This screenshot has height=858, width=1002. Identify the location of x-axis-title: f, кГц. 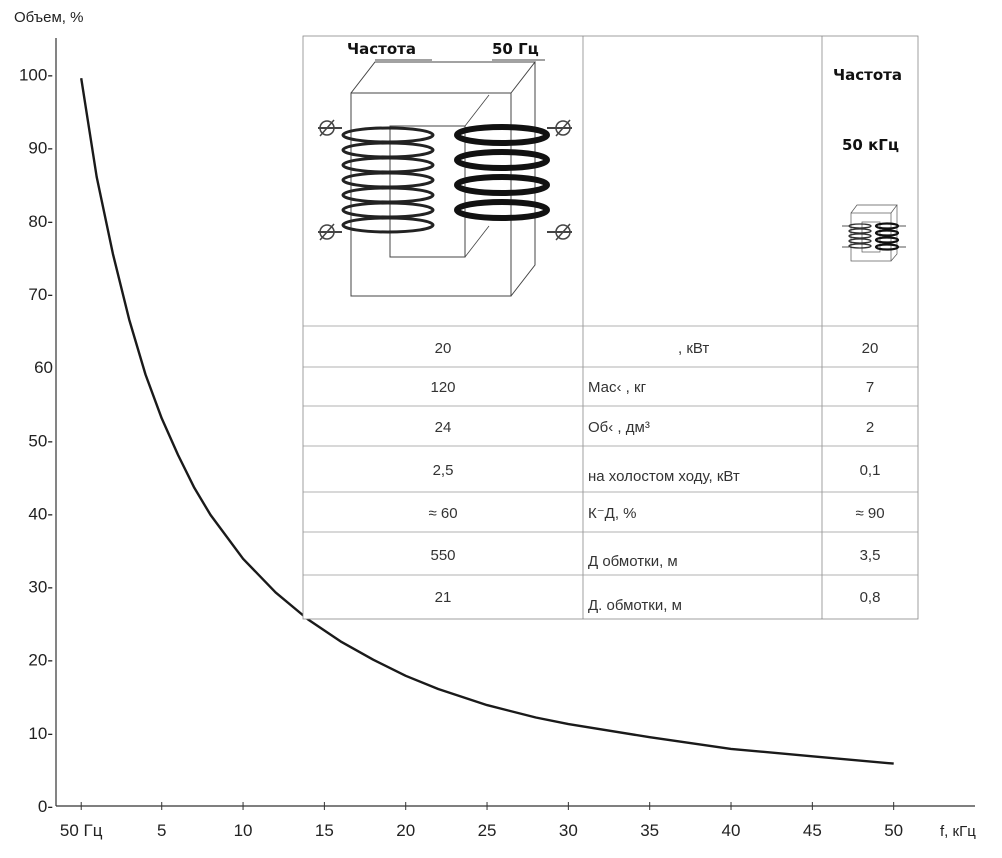
(958, 831).